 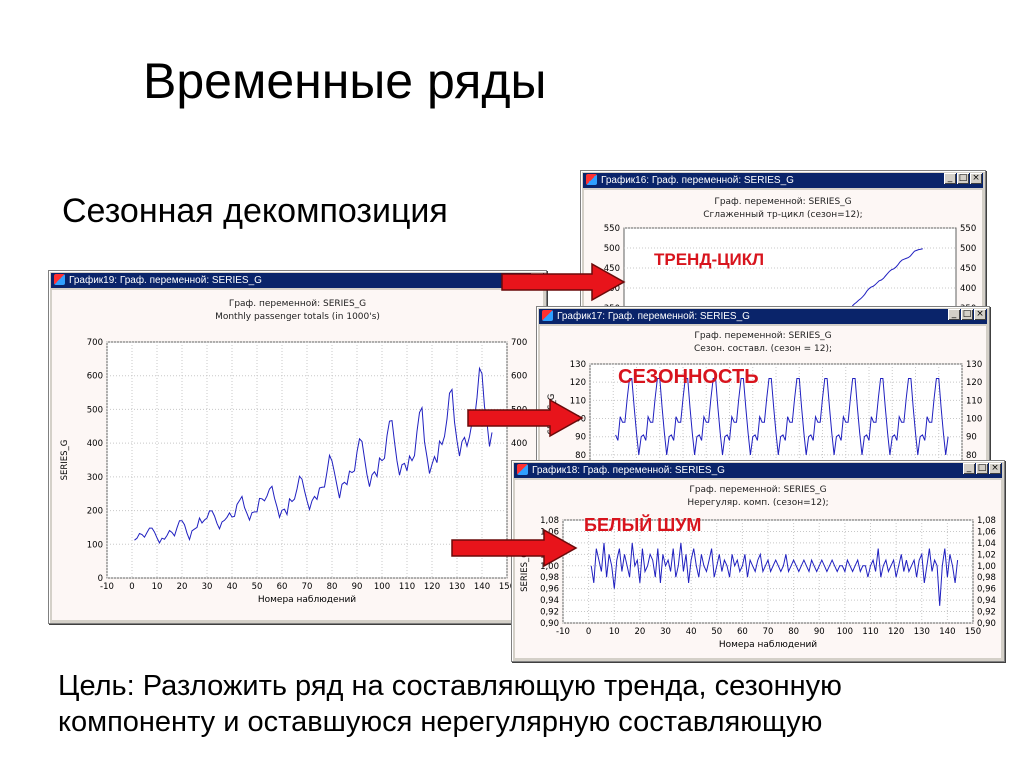 I want to click on x-tick-label: 20, so click(x=182, y=587).